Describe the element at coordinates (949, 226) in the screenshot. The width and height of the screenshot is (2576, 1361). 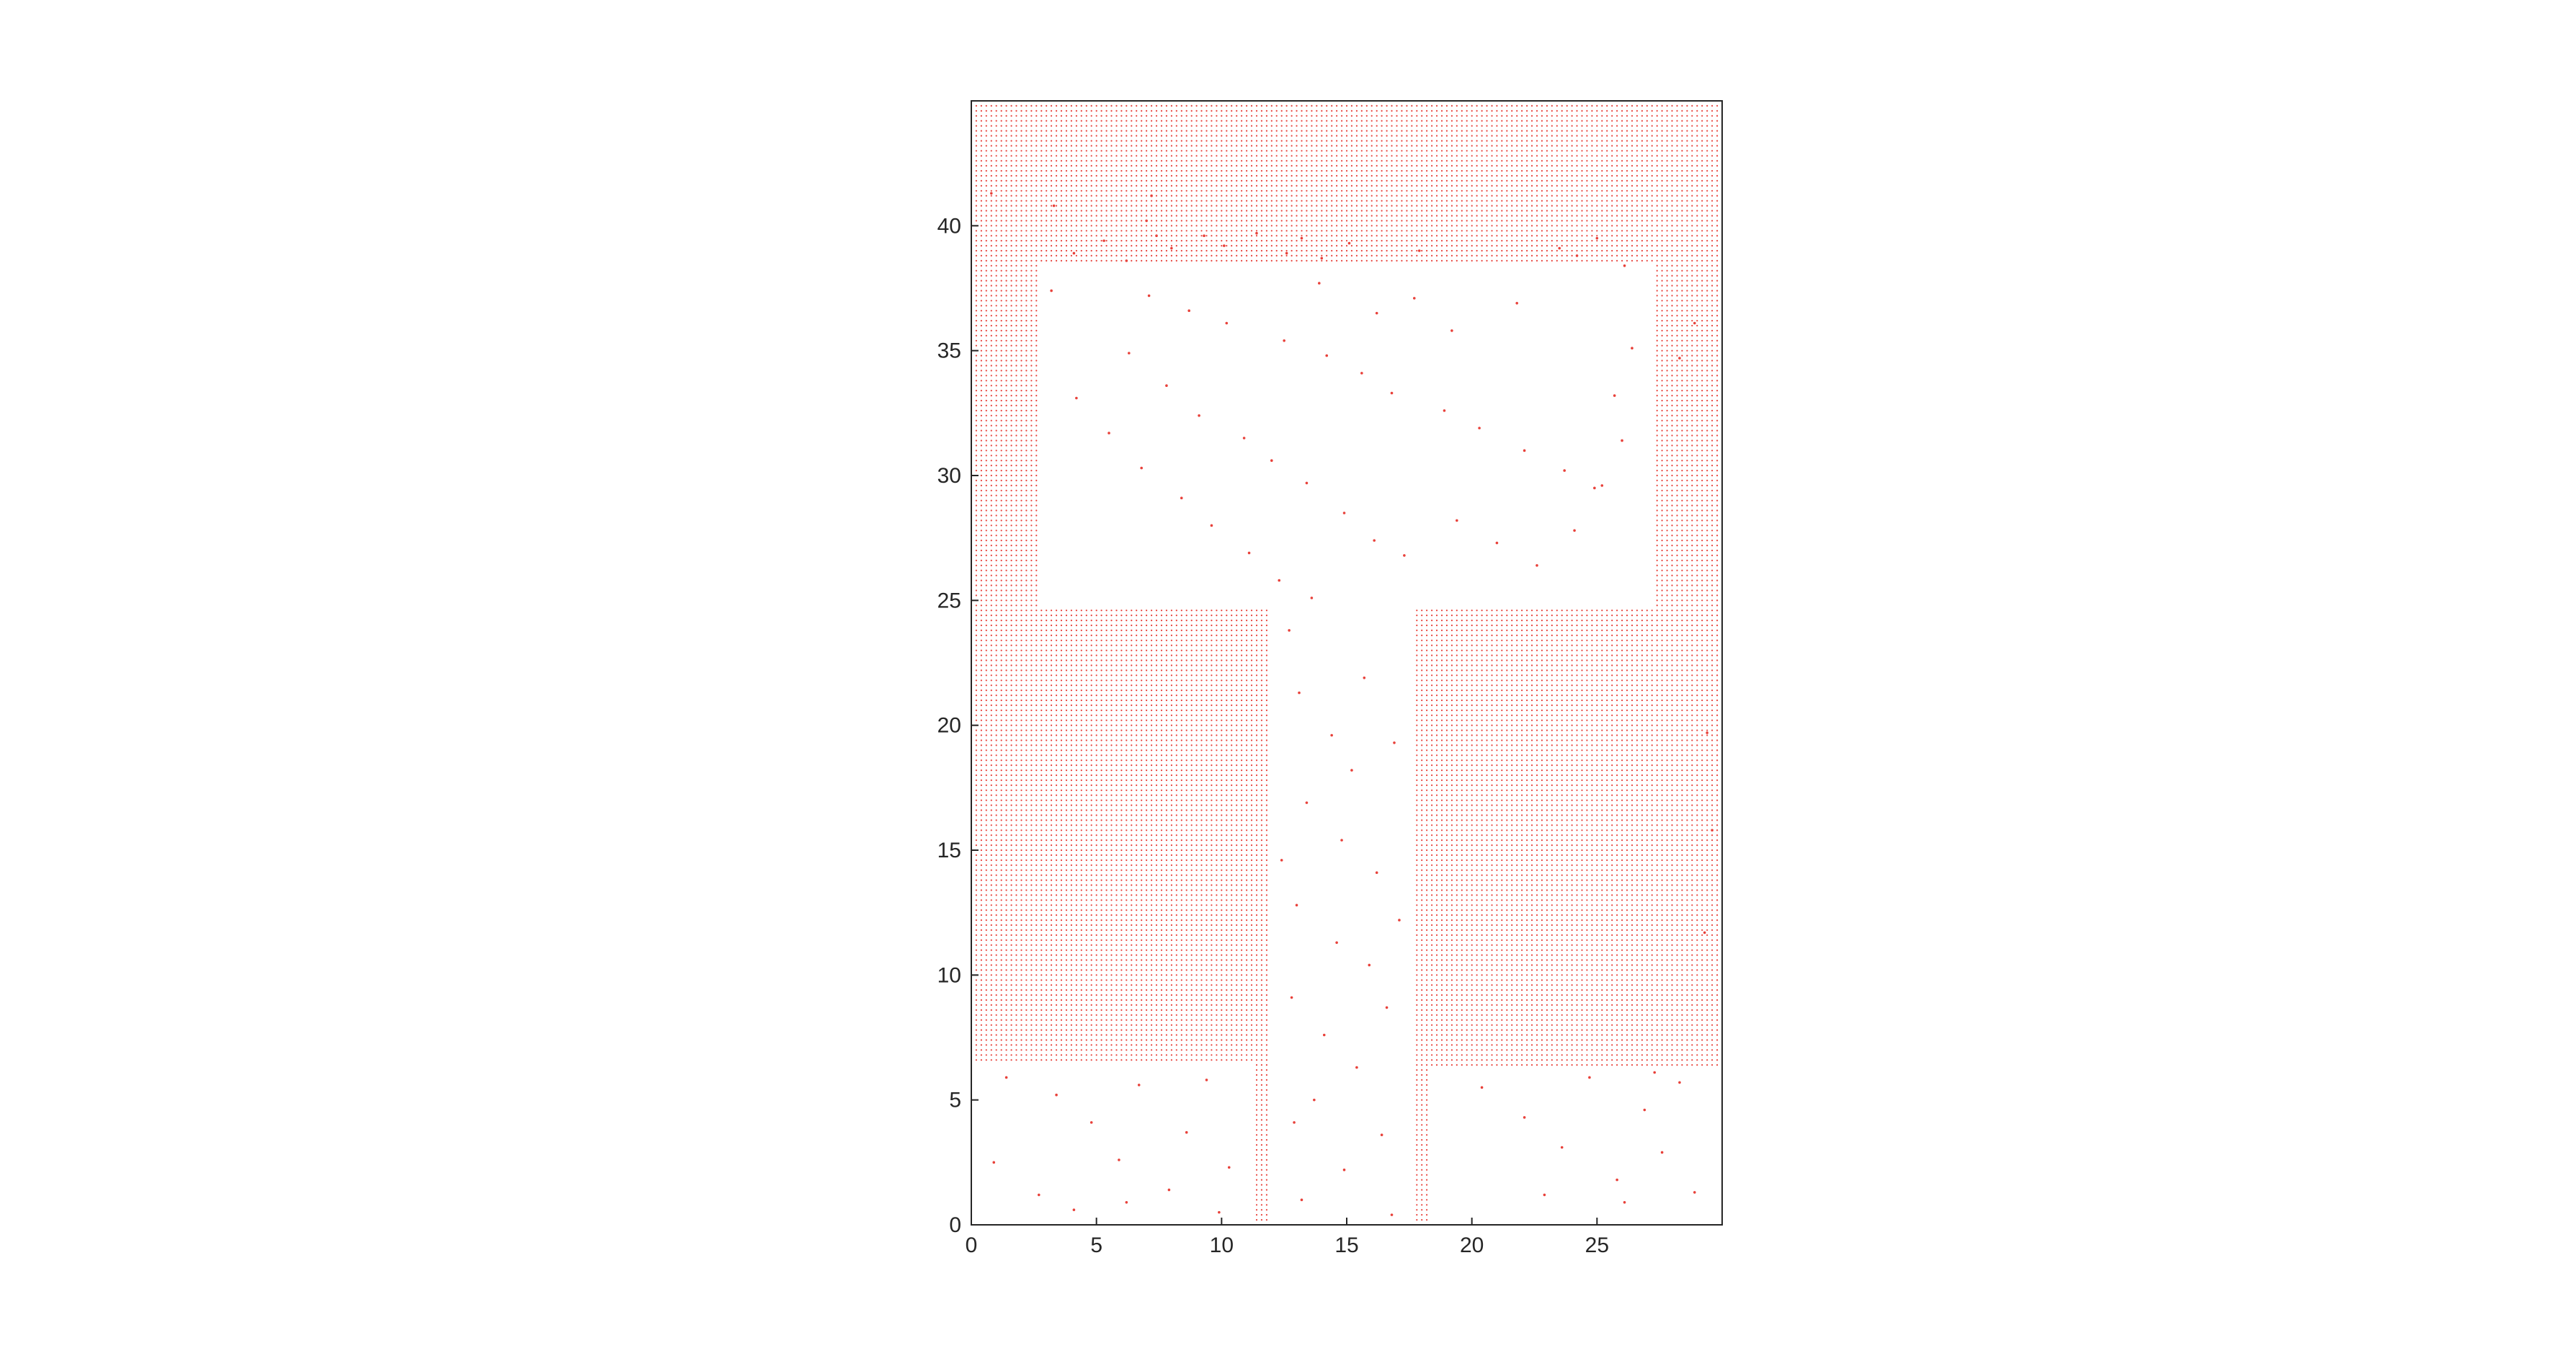
I see `y-tick-label: 40` at that location.